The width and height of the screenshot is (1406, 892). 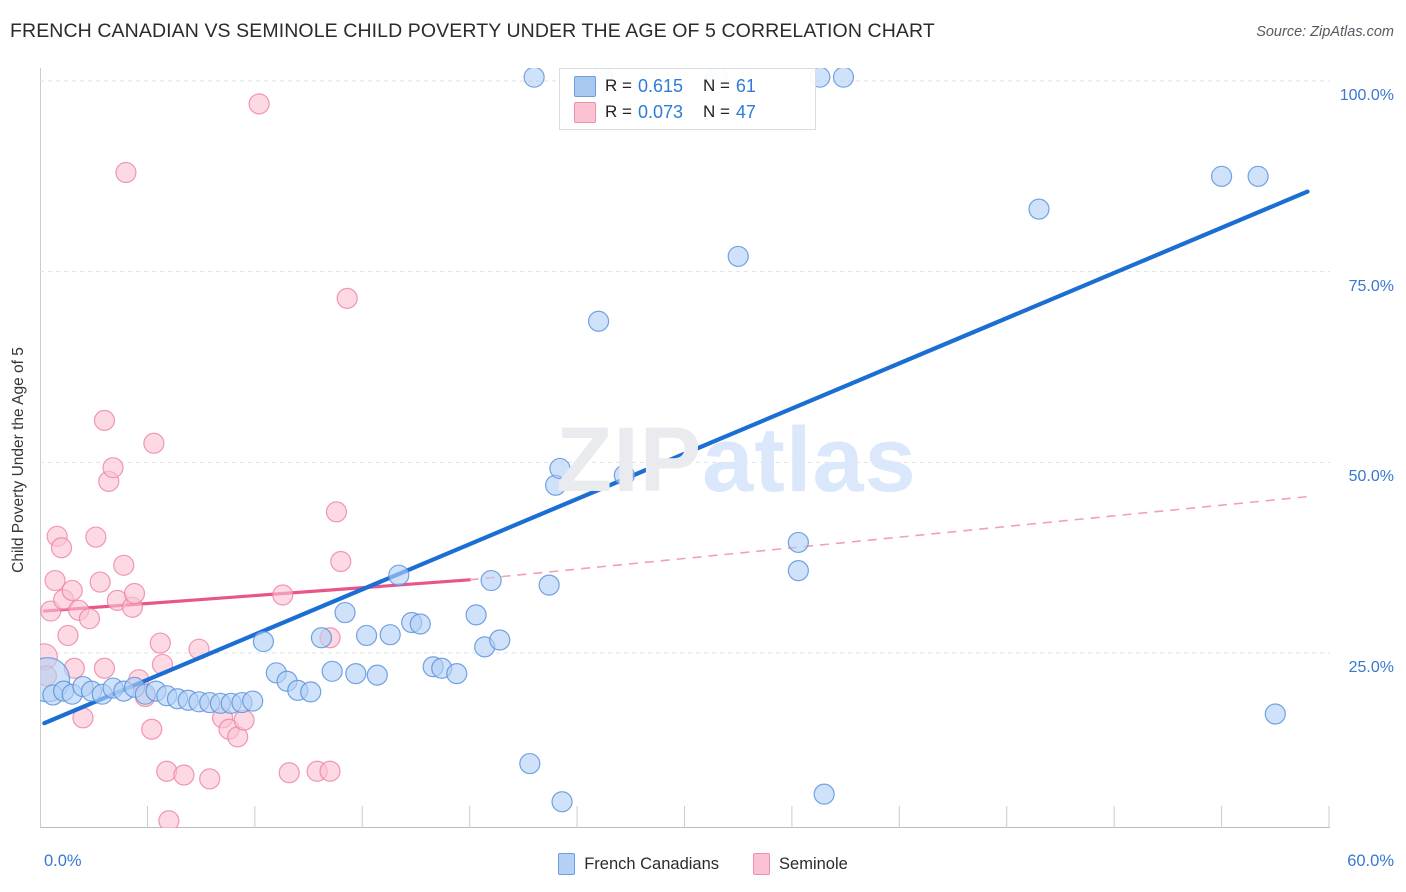 I want to click on n-label-pink: N =, so click(x=716, y=111).